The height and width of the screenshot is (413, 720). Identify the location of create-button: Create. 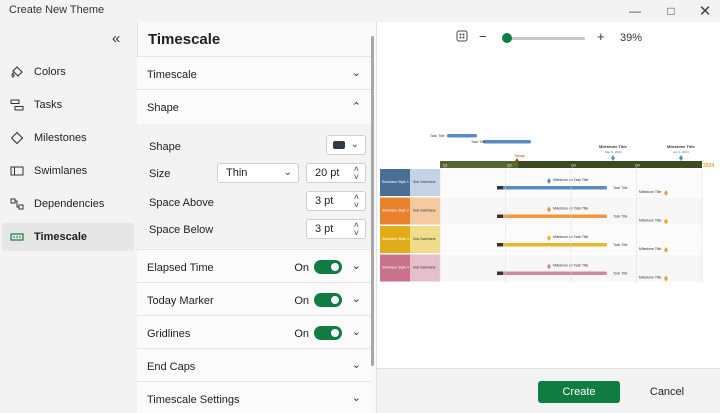
(579, 392).